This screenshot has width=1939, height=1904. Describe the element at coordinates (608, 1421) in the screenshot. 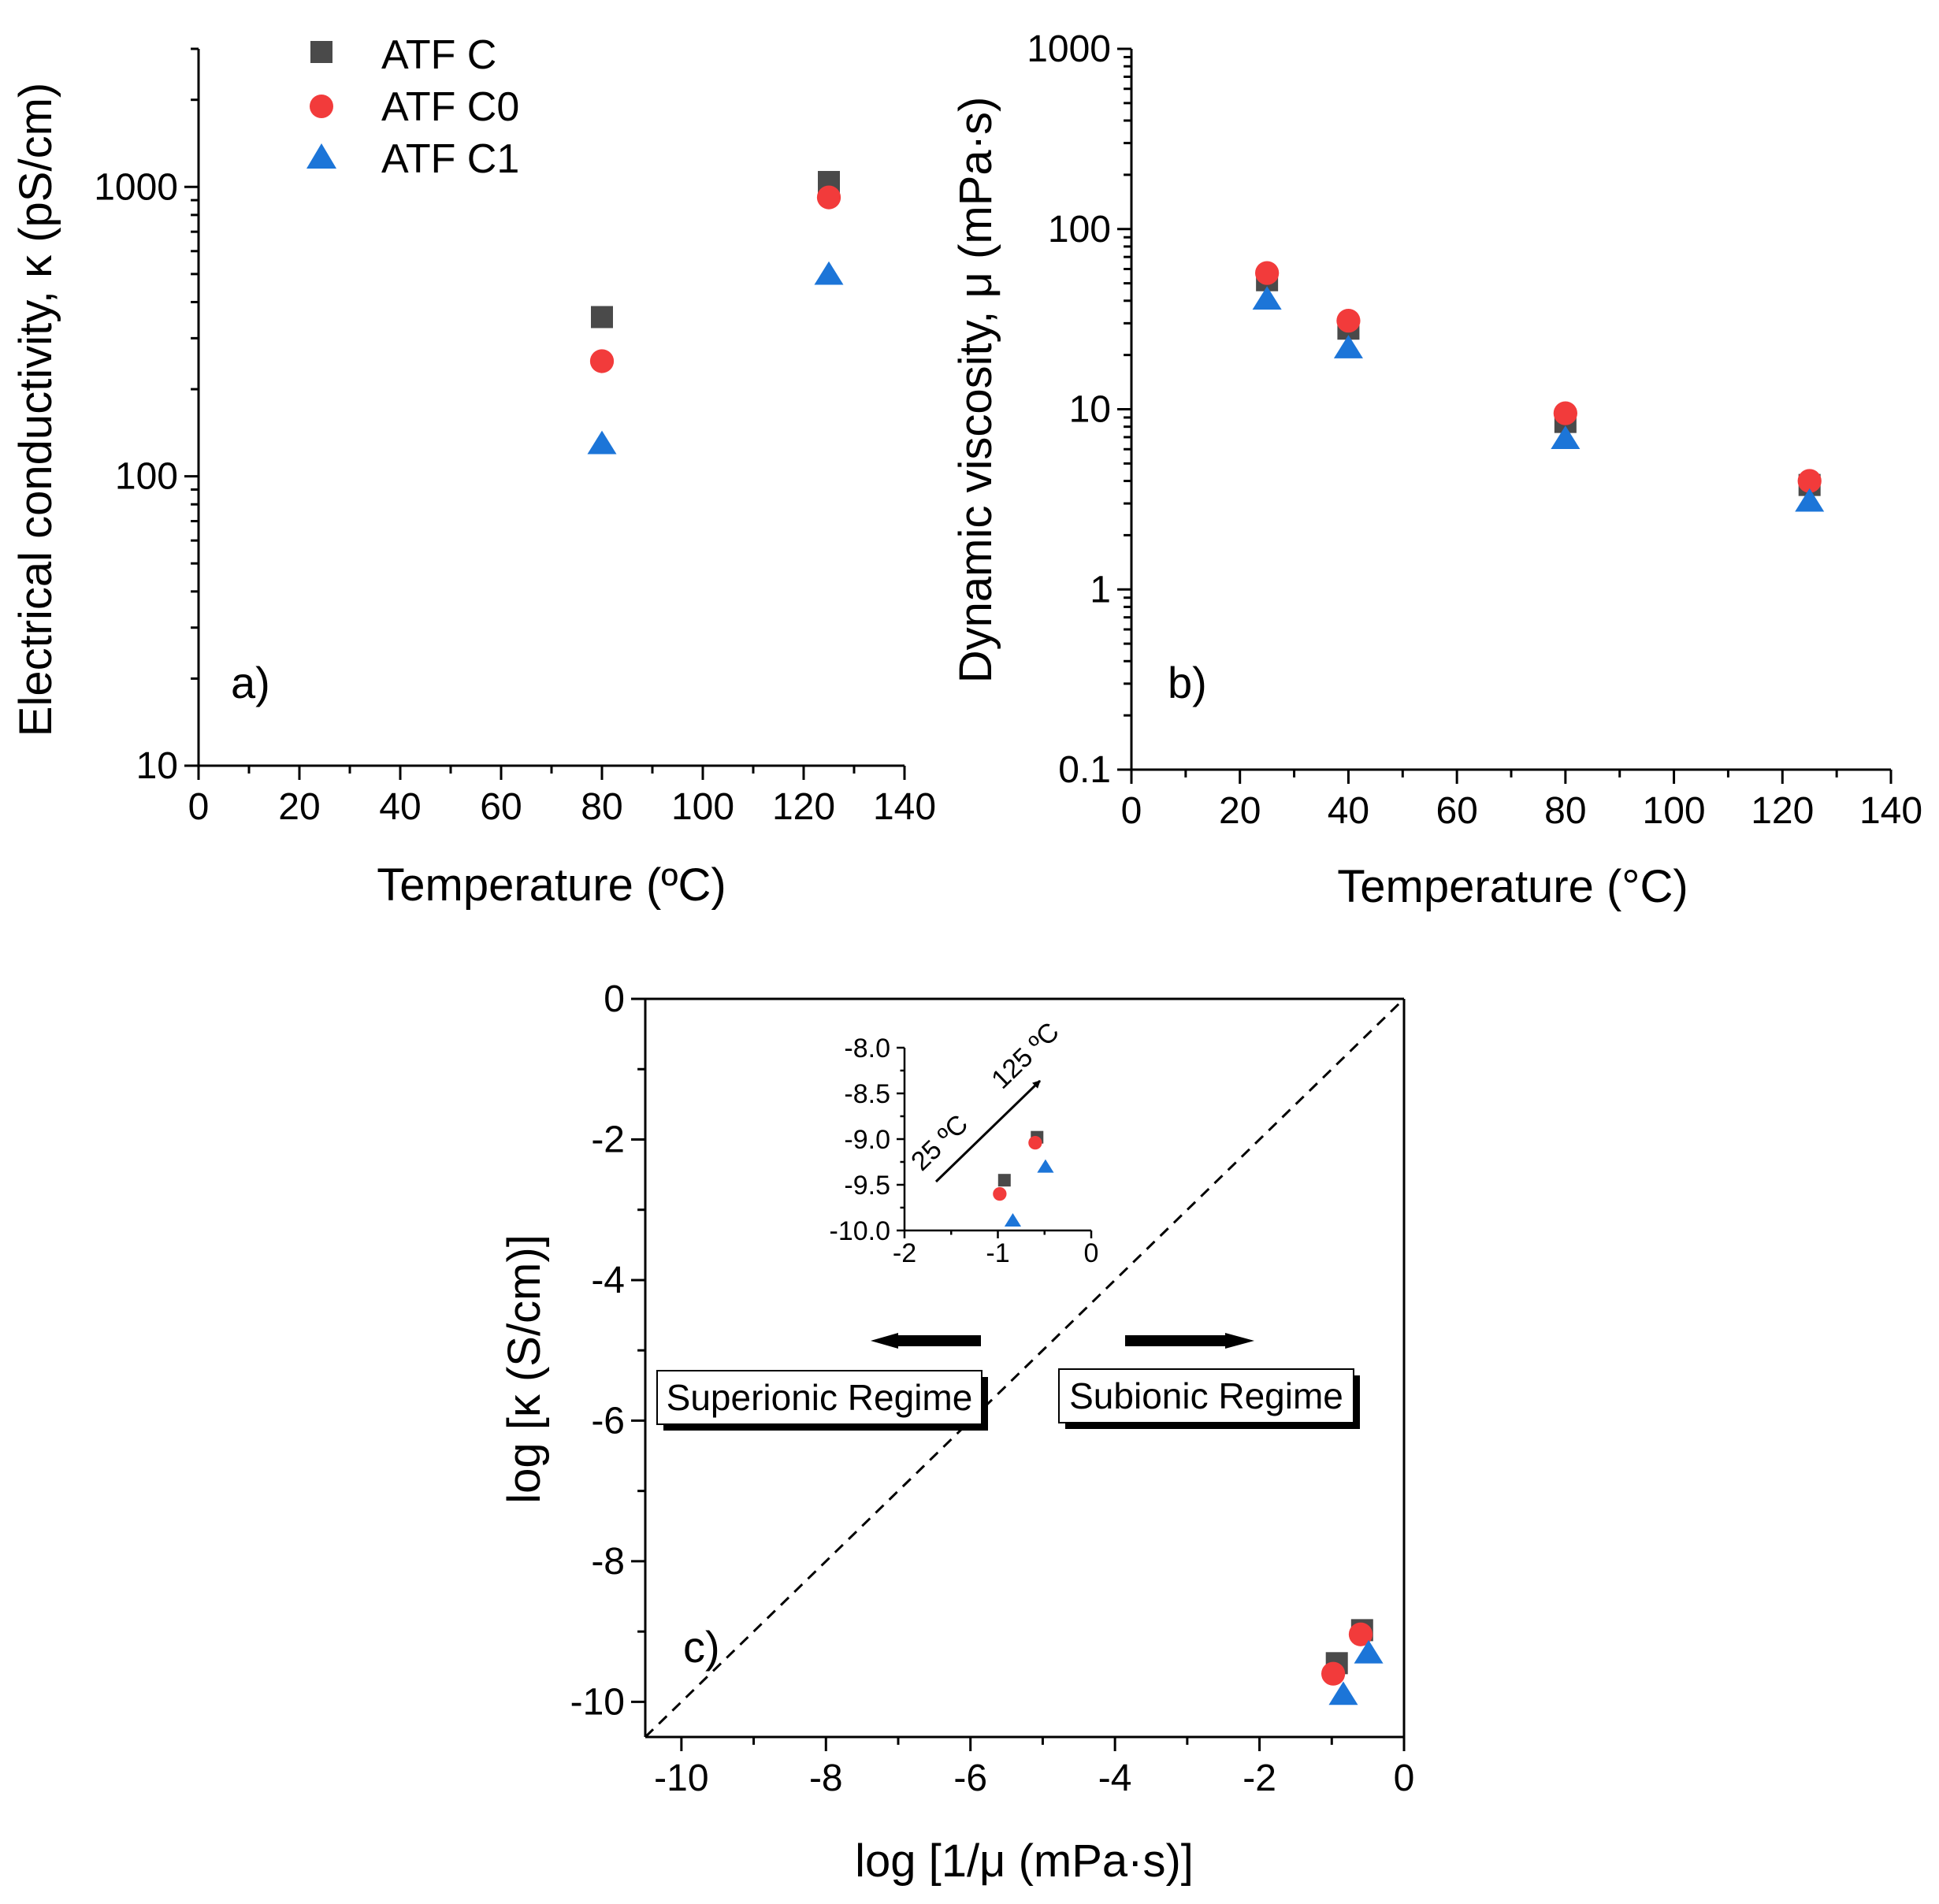

I see `panel-c-y-tick-label: -6` at that location.